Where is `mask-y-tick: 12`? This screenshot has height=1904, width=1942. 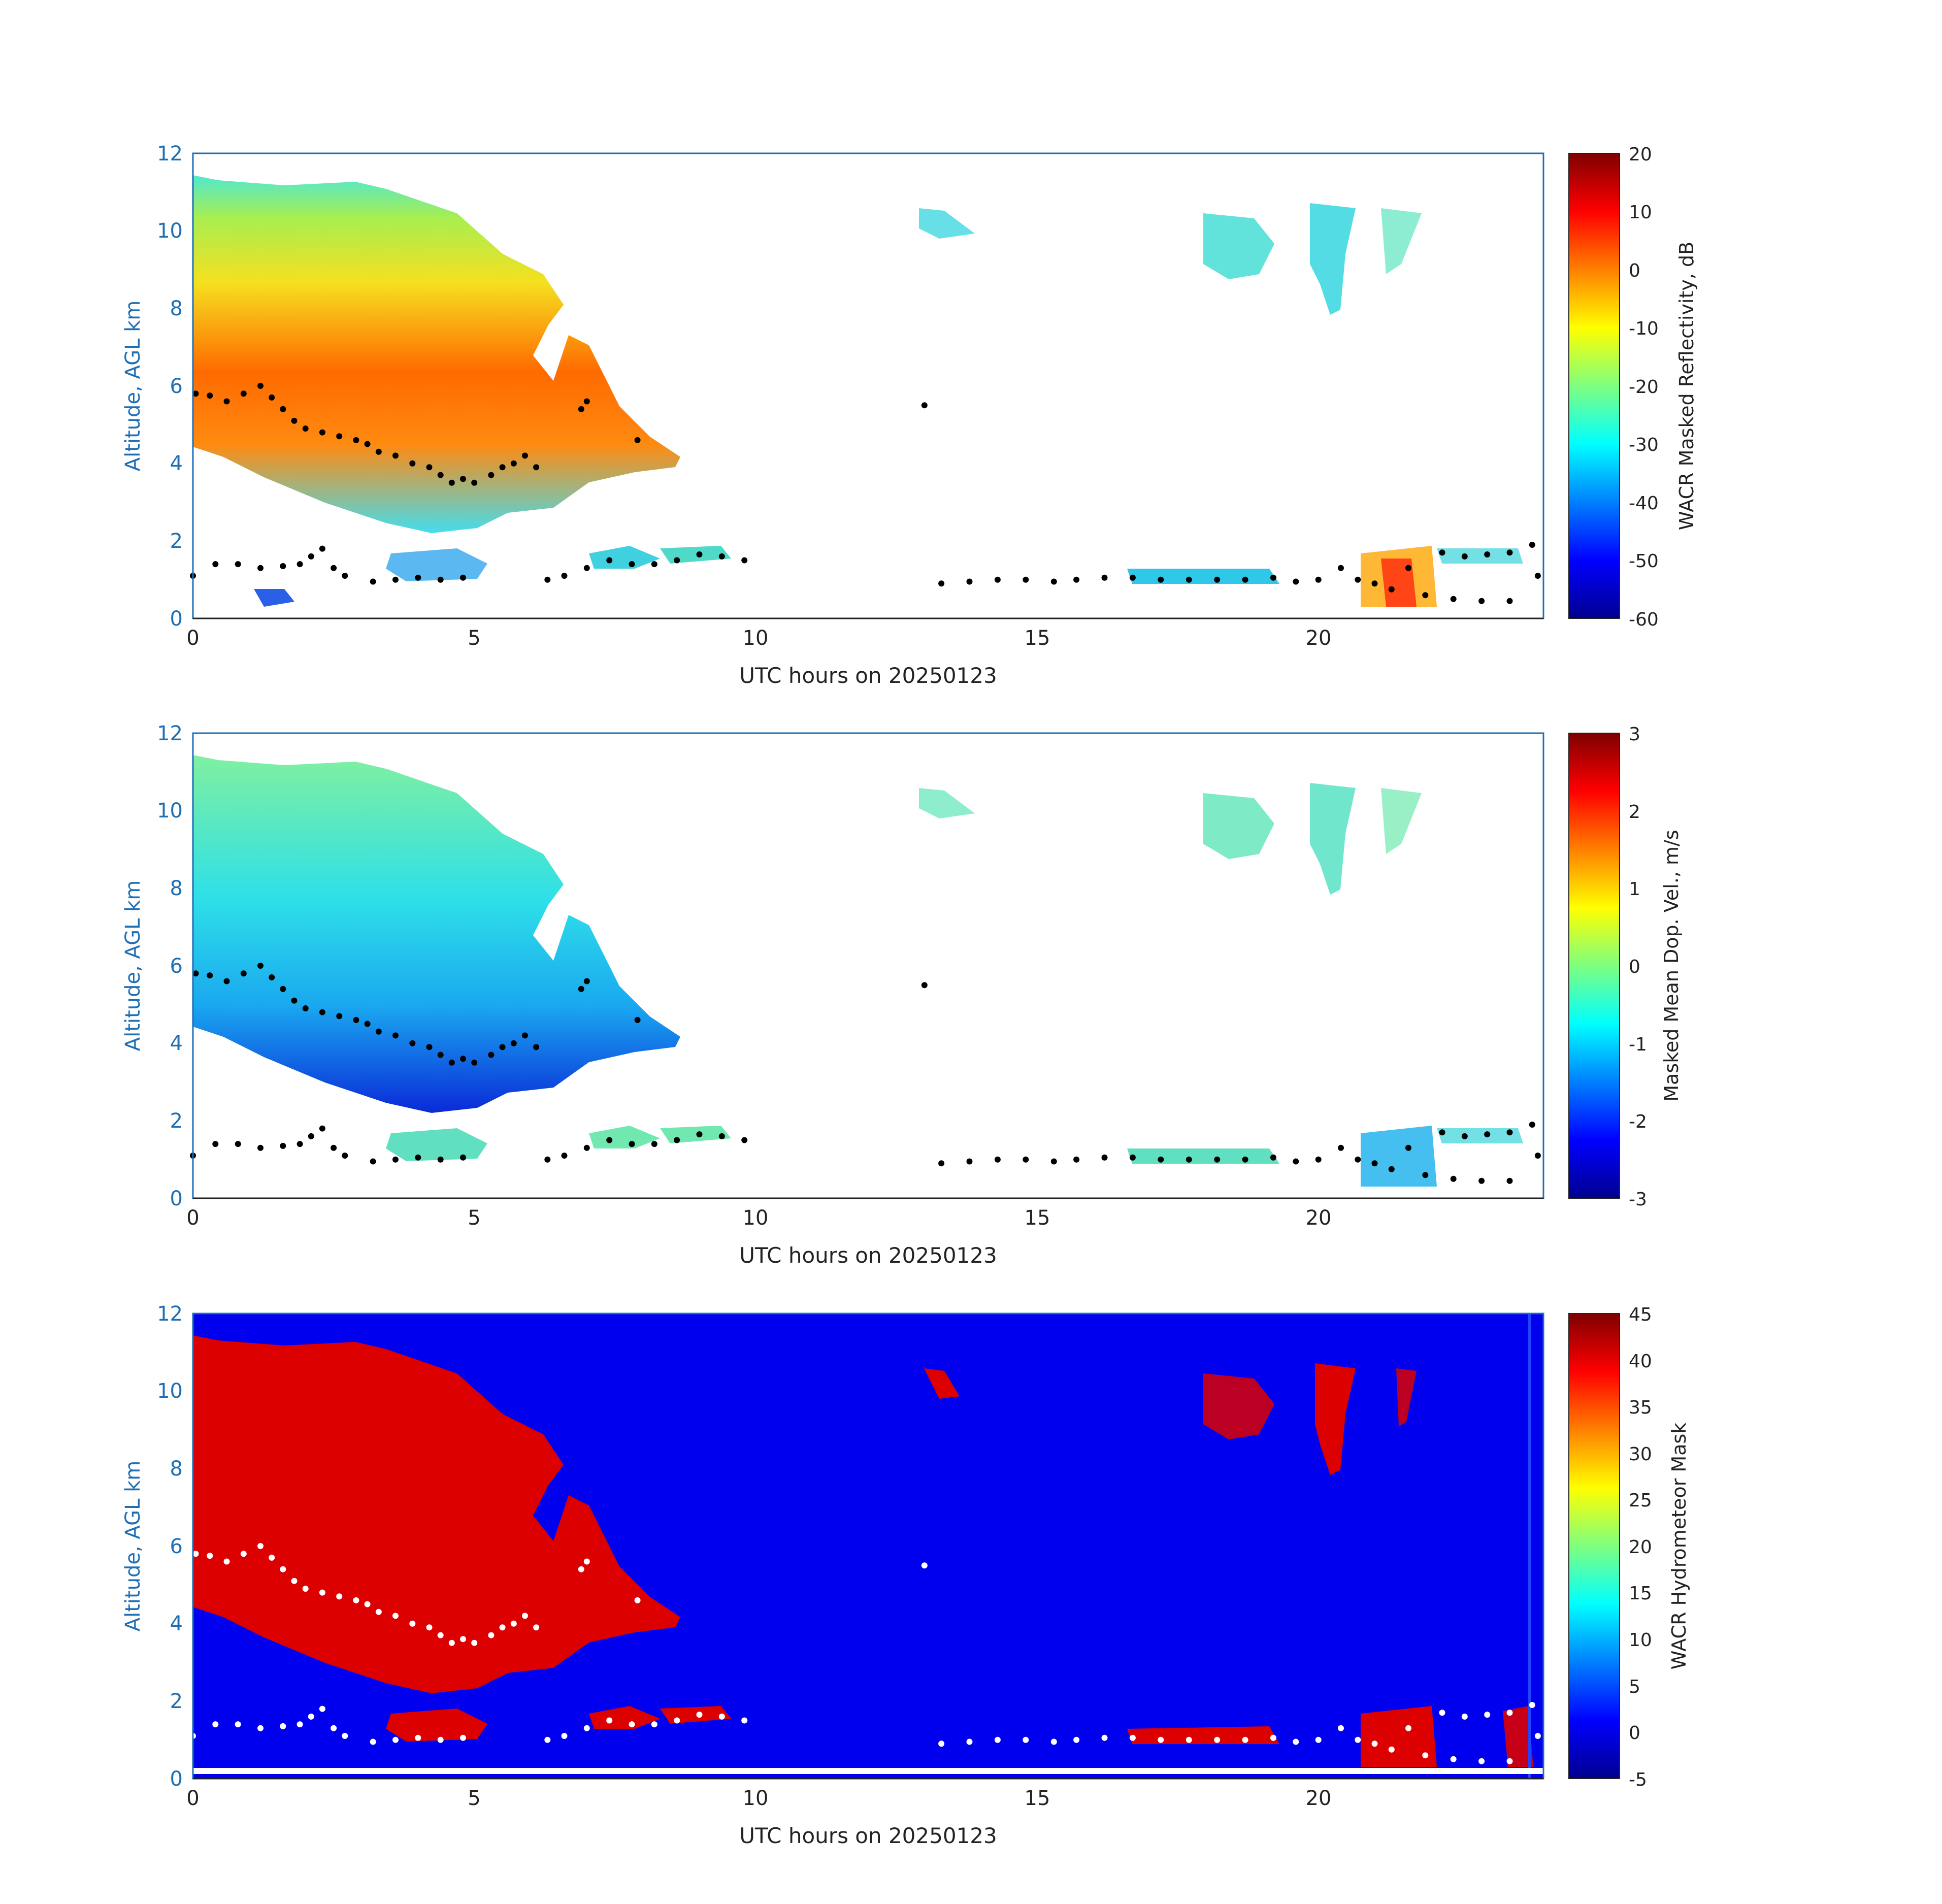
mask-y-tick: 12 is located at coordinates (170, 1314).